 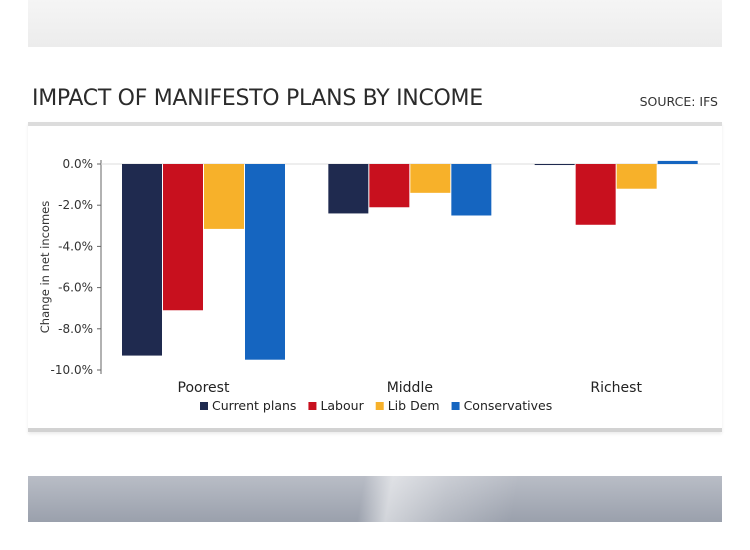 What do you see at coordinates (616, 388) in the screenshot?
I see `category-label-richest: Richest` at bounding box center [616, 388].